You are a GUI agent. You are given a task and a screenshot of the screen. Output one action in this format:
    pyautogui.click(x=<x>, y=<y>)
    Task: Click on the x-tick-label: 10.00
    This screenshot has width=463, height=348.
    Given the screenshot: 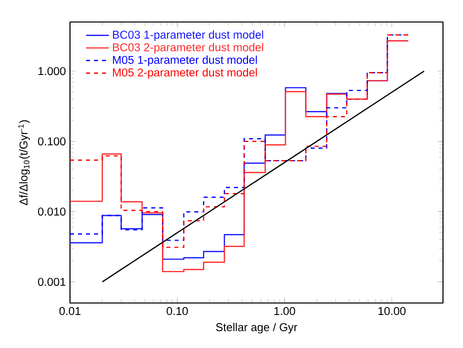 What is the action you would take?
    pyautogui.click(x=392, y=311)
    